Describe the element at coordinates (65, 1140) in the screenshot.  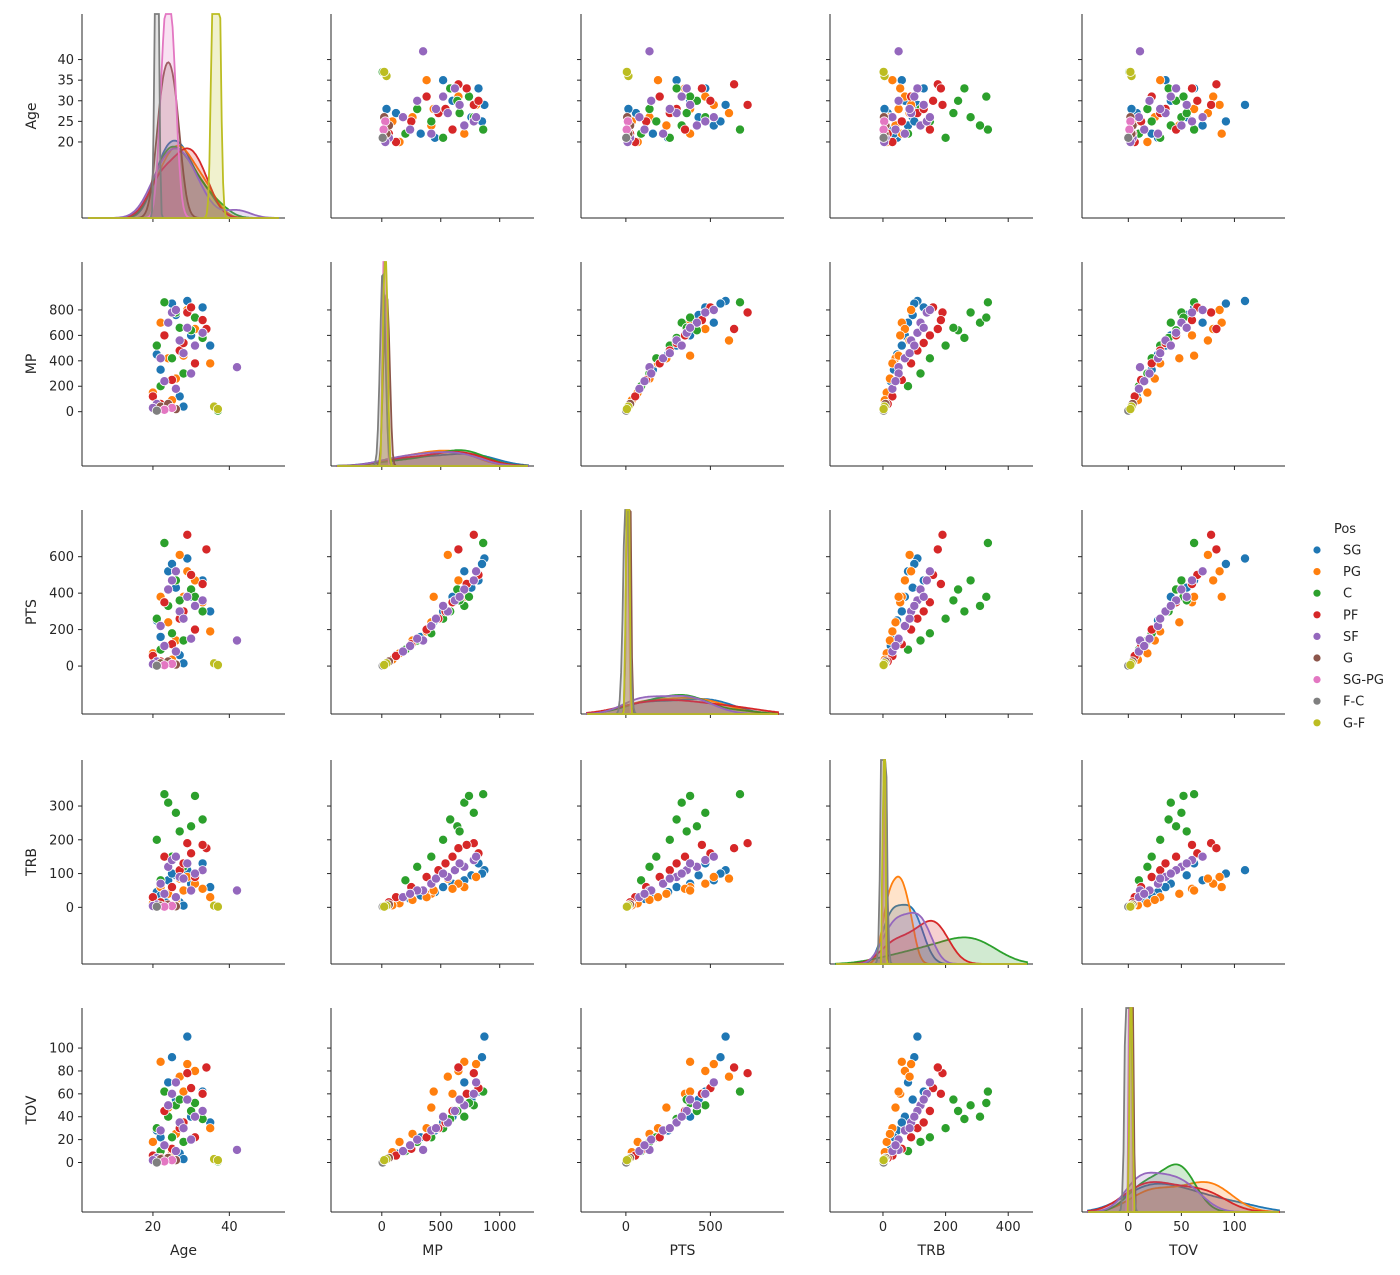
I see `y-tick-label: 20` at that location.